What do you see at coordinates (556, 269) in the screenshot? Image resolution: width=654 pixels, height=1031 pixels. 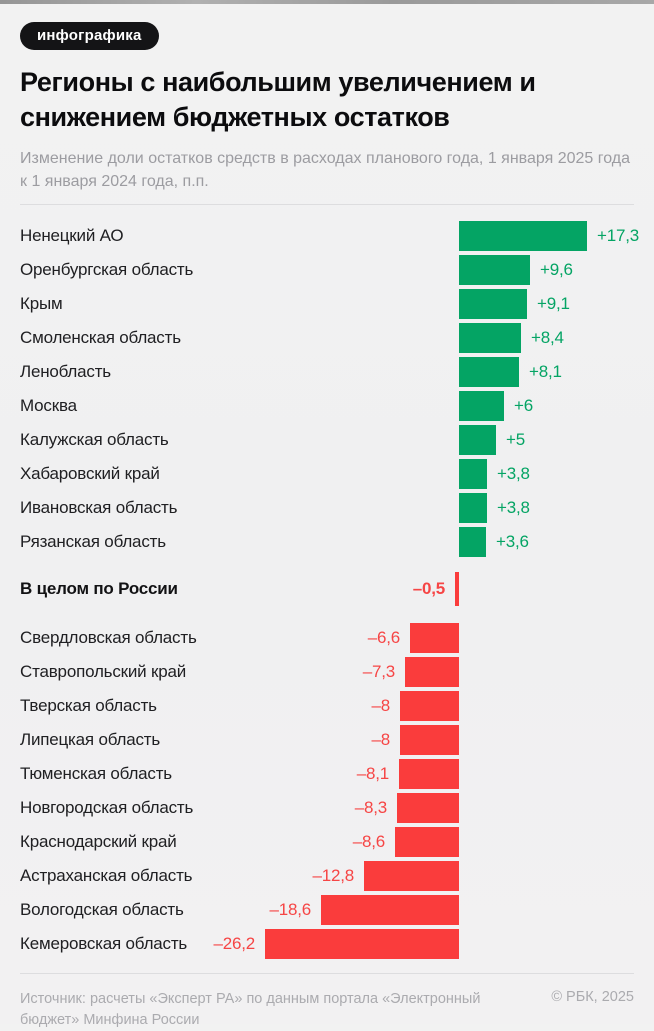 I see `value-label: +9,6` at bounding box center [556, 269].